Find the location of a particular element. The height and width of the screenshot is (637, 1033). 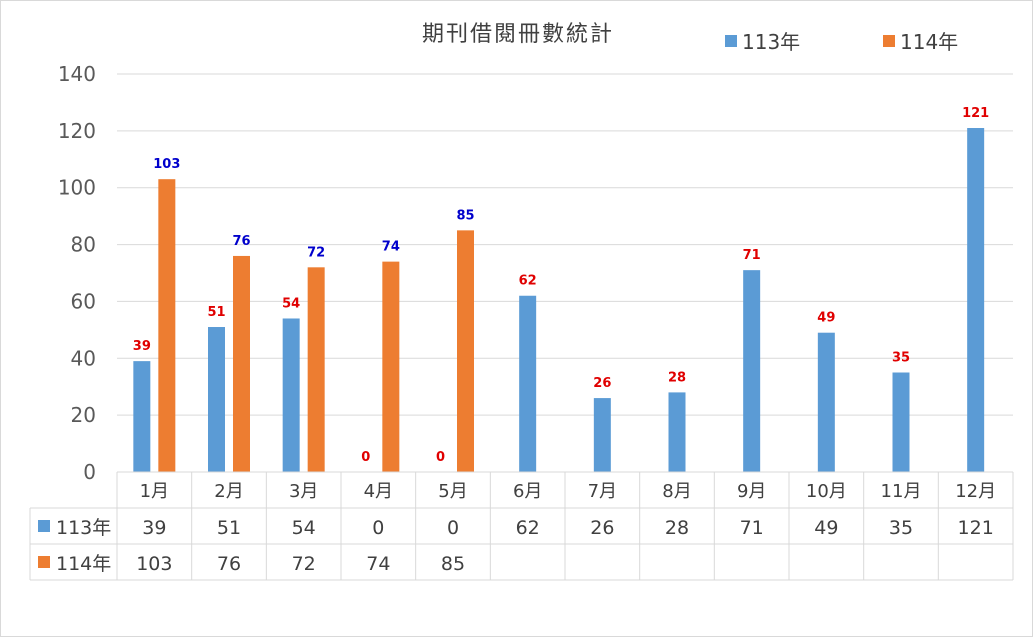

data-label: 103 is located at coordinates (166, 164).